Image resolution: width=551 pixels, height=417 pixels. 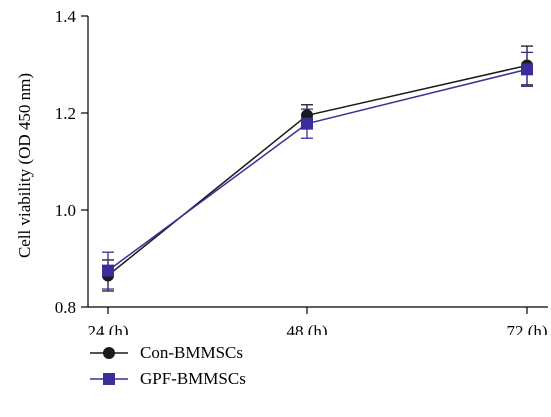 What do you see at coordinates (24, 165) in the screenshot?
I see `y-axis-title: Cell viability (OD 450 nm)` at bounding box center [24, 165].